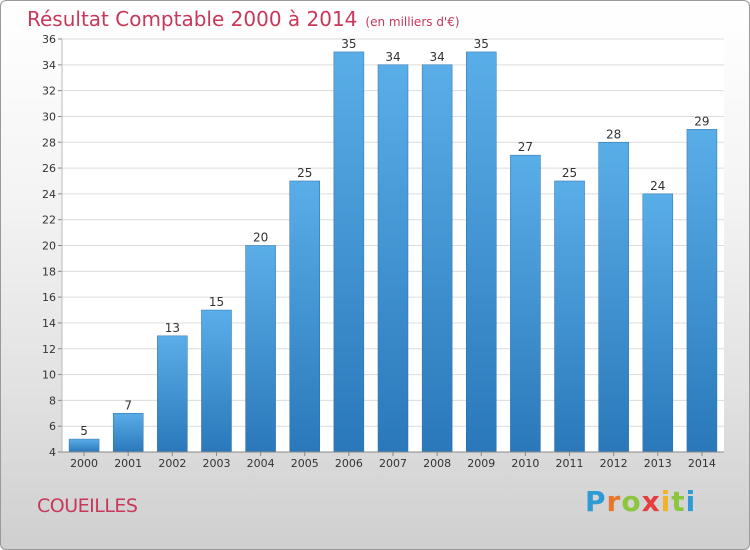 This screenshot has width=750, height=550. What do you see at coordinates (614, 501) in the screenshot?
I see `logo-letter: r` at bounding box center [614, 501].